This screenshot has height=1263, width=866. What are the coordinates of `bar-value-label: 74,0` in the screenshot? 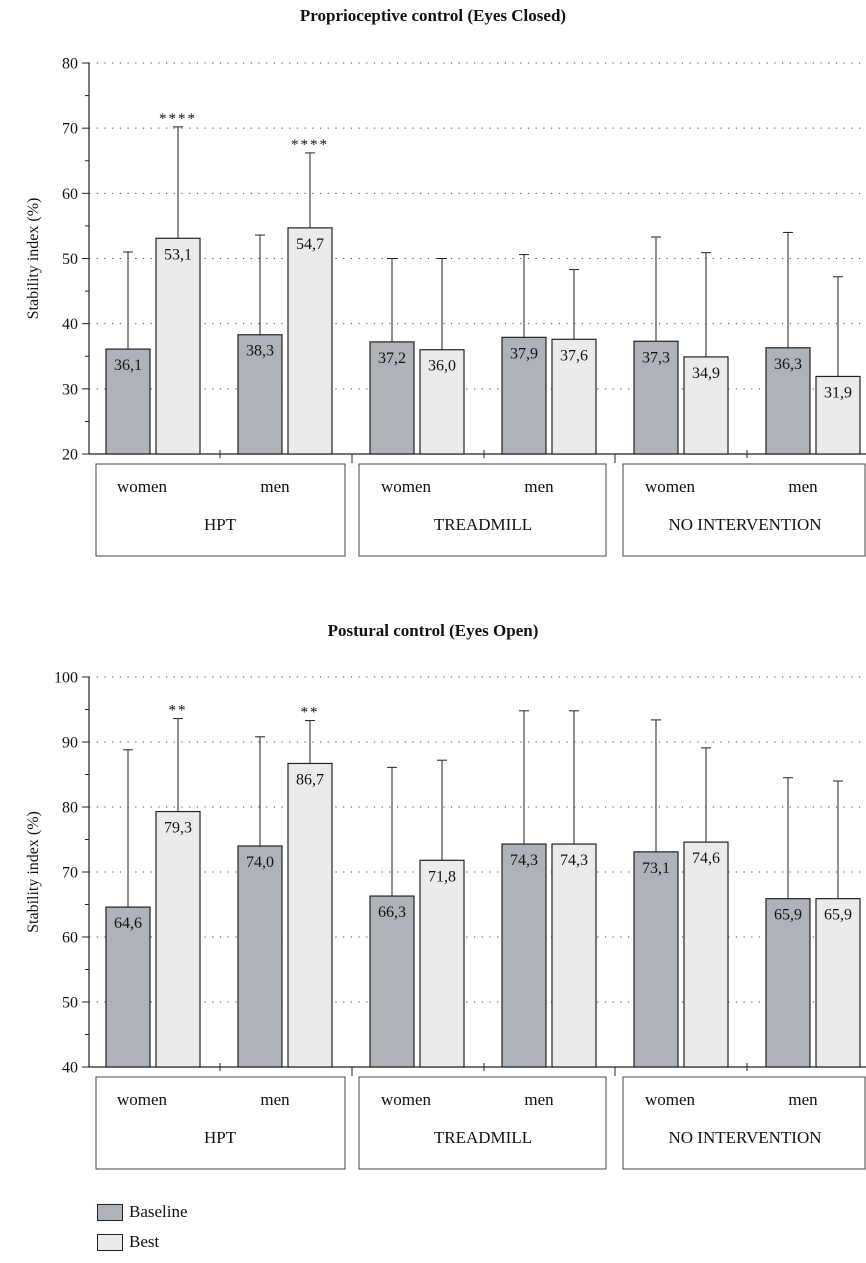 It's located at (260, 862).